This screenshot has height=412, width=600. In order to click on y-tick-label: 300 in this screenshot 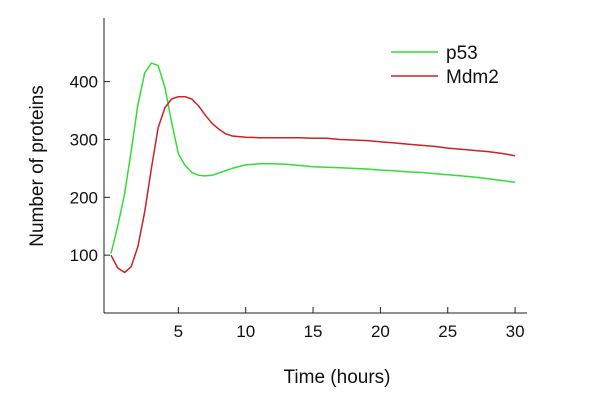, I will do `click(84, 139)`.